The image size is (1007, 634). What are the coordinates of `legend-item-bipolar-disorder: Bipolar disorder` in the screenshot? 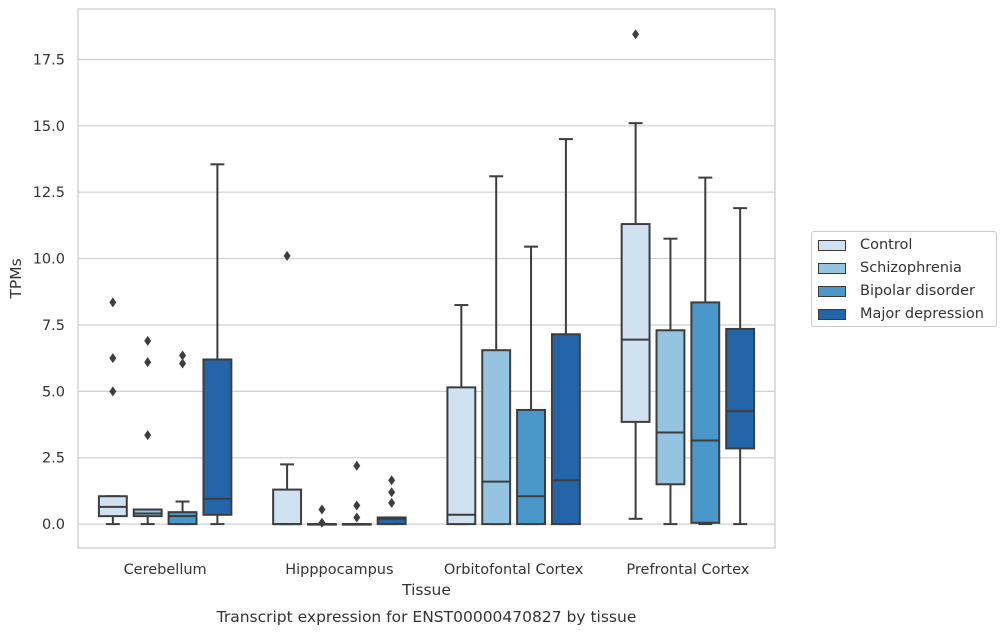 It's located at (896, 291).